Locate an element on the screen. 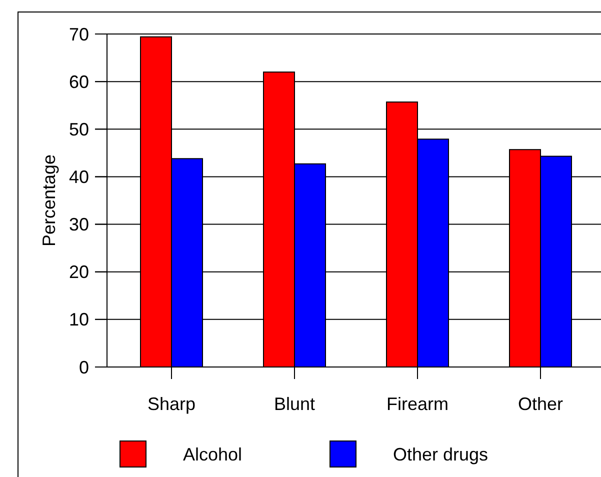 The width and height of the screenshot is (601, 477). y-tick-label: 60 is located at coordinates (78, 82).